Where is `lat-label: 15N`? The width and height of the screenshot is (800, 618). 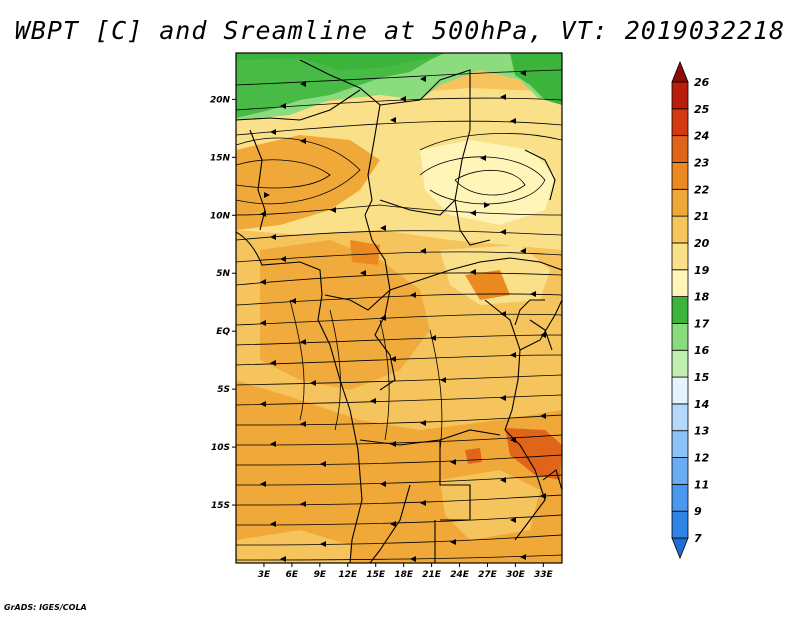
lat-label: 15N is located at coordinates (220, 158).